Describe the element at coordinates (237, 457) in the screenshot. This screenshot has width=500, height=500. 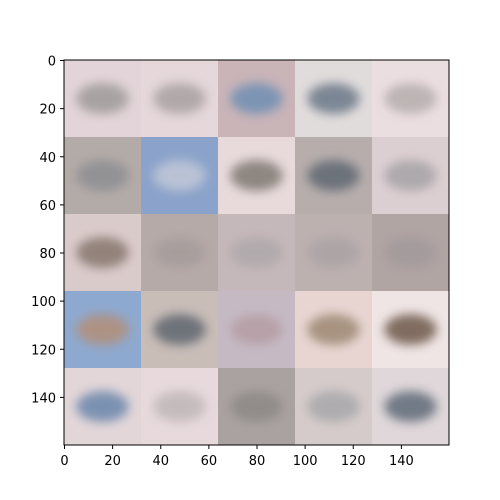
I see `x-axis: 0 20 40 60 80 100 120 140` at that location.